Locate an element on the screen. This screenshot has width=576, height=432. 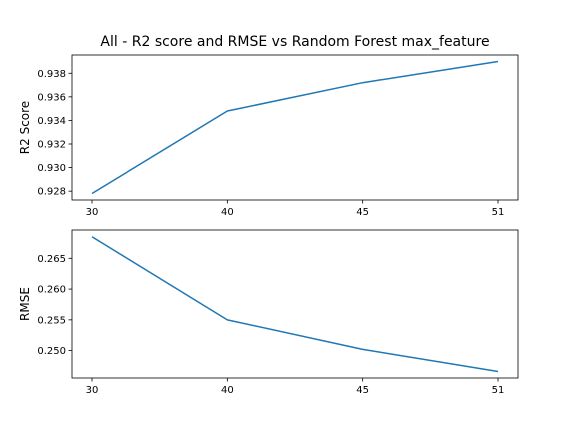
y-tick-label: 0.934 is located at coordinates (51, 121).